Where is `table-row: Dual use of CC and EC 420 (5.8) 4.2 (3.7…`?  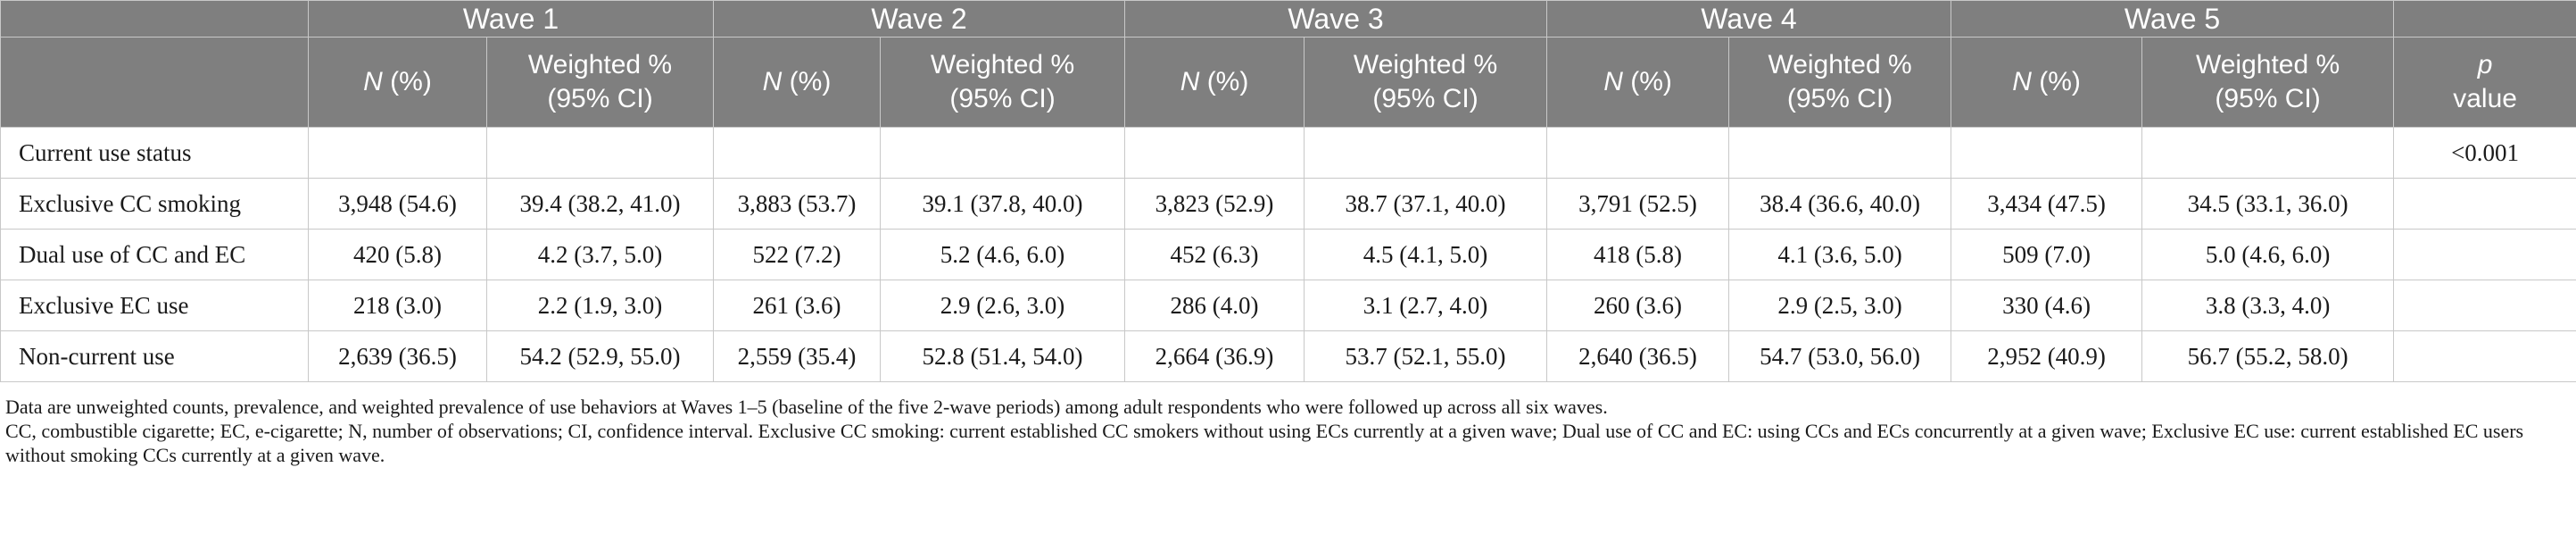 table-row: Dual use of CC and EC 420 (5.8) 4.2 (3.7… is located at coordinates (1288, 254).